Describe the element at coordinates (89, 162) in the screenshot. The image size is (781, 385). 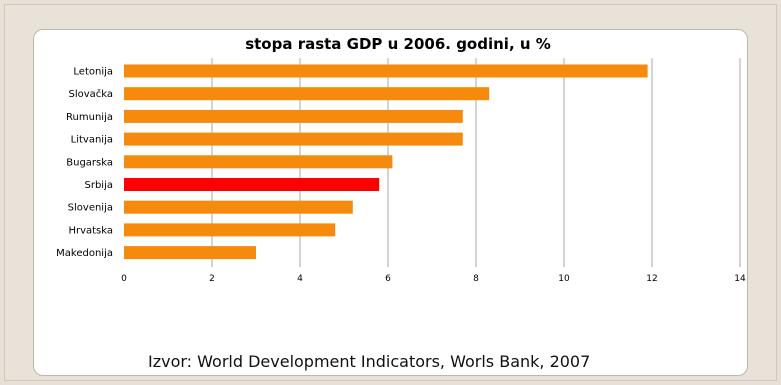
I see `category-label: Bugarska` at that location.